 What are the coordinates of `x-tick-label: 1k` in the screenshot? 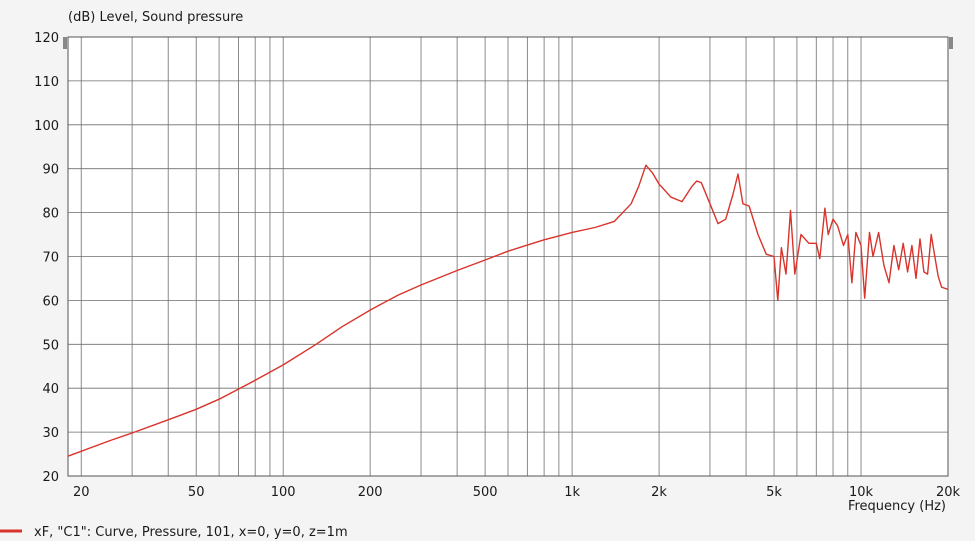 It's located at (572, 492).